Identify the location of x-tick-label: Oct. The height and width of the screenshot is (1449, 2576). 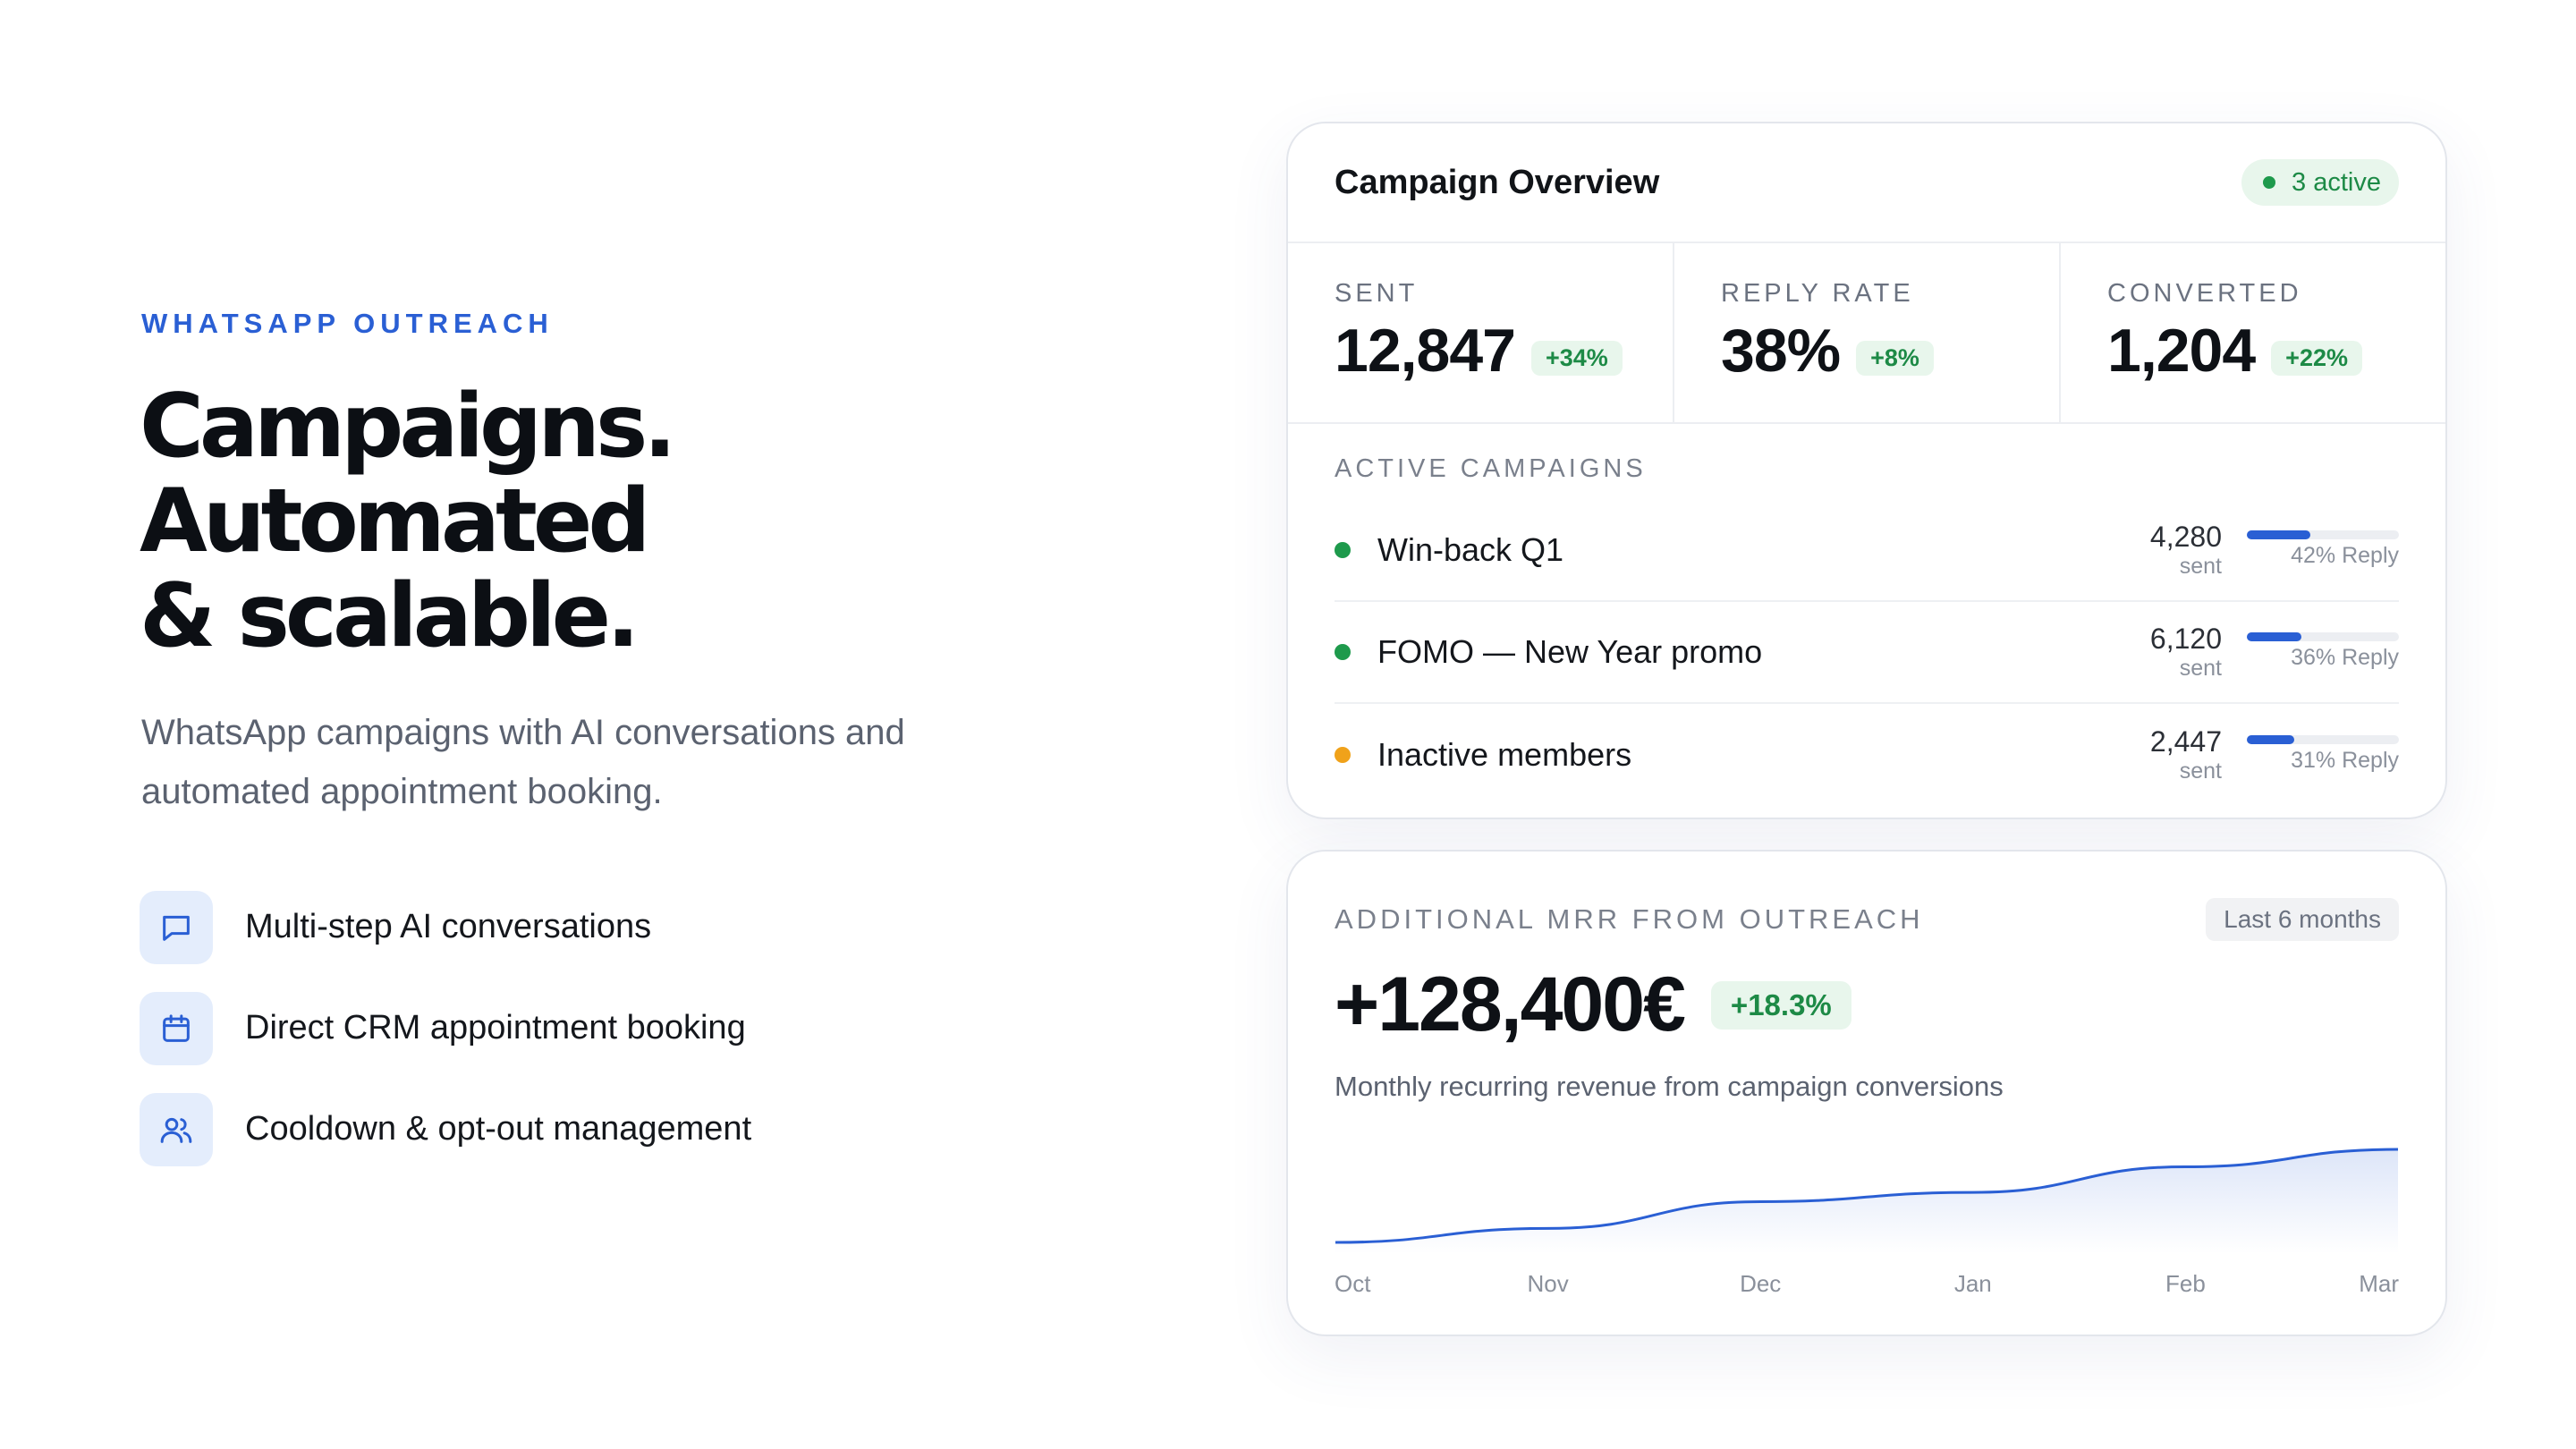
(1353, 1283).